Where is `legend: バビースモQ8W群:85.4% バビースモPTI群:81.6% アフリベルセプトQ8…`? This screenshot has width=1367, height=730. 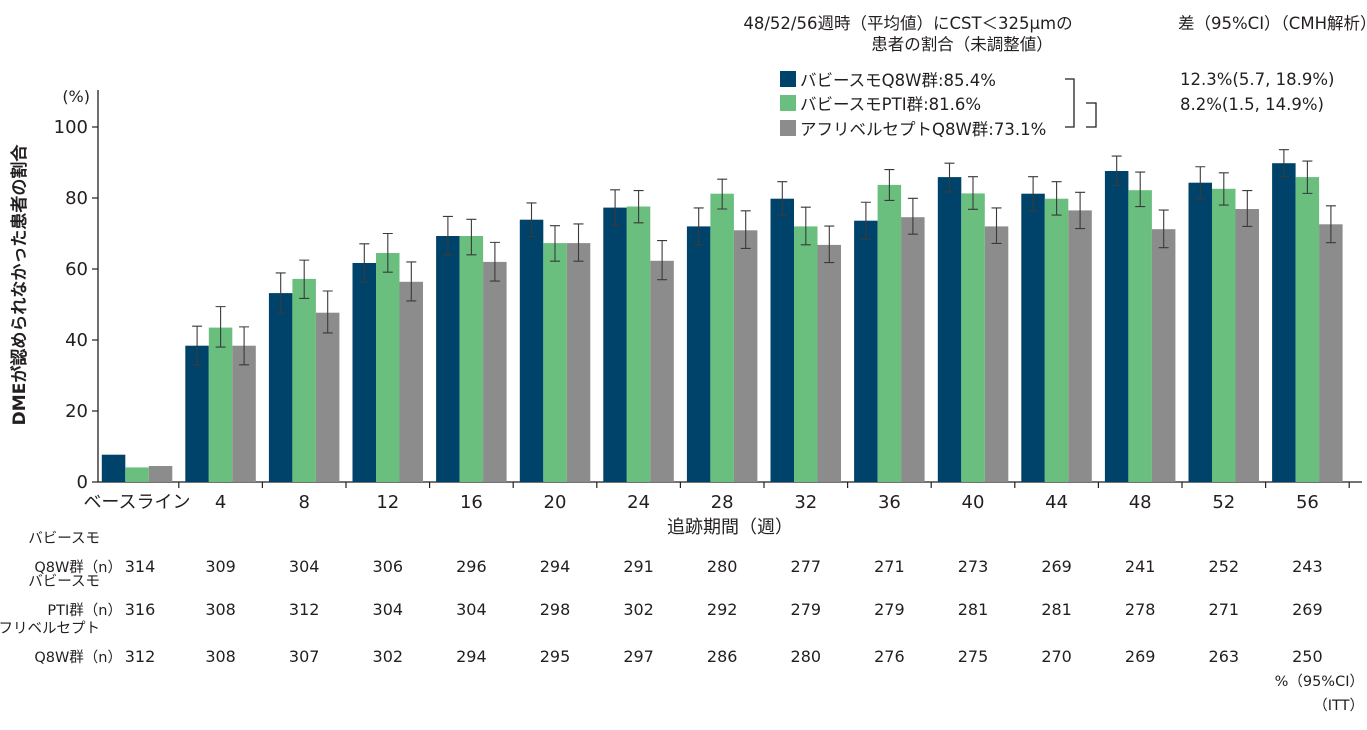 legend: バビースモQ8W群:85.4% バビースモPTI群:81.6% アフリベルセプトQ8… is located at coordinates (913, 105).